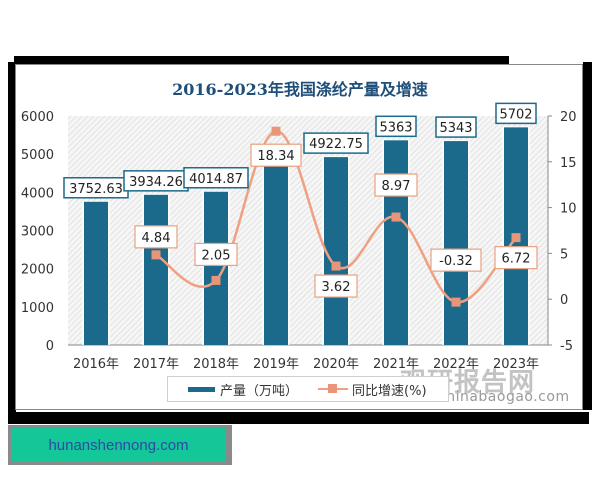 Image resolution: width=600 pixels, height=480 pixels. I want to click on line-value-label: 6.72, so click(516, 259).